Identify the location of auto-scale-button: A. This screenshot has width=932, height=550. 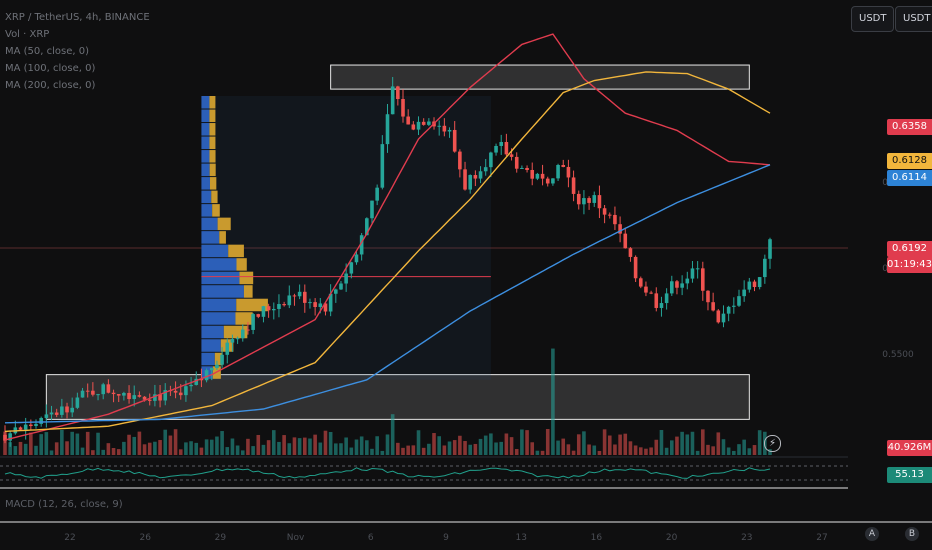
(872, 534).